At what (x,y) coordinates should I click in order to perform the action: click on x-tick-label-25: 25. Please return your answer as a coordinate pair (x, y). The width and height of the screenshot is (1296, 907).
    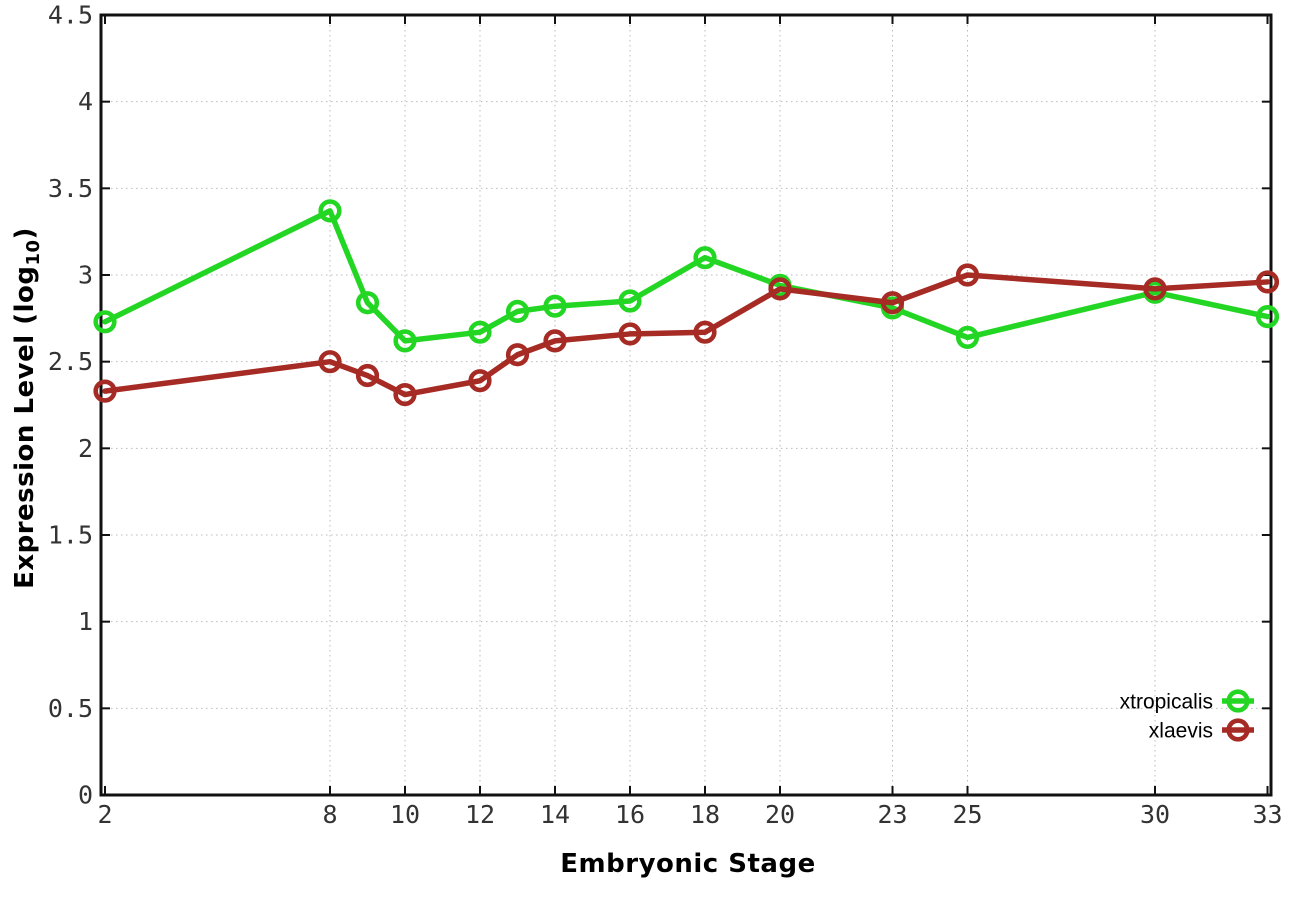
    Looking at the image, I should click on (967, 814).